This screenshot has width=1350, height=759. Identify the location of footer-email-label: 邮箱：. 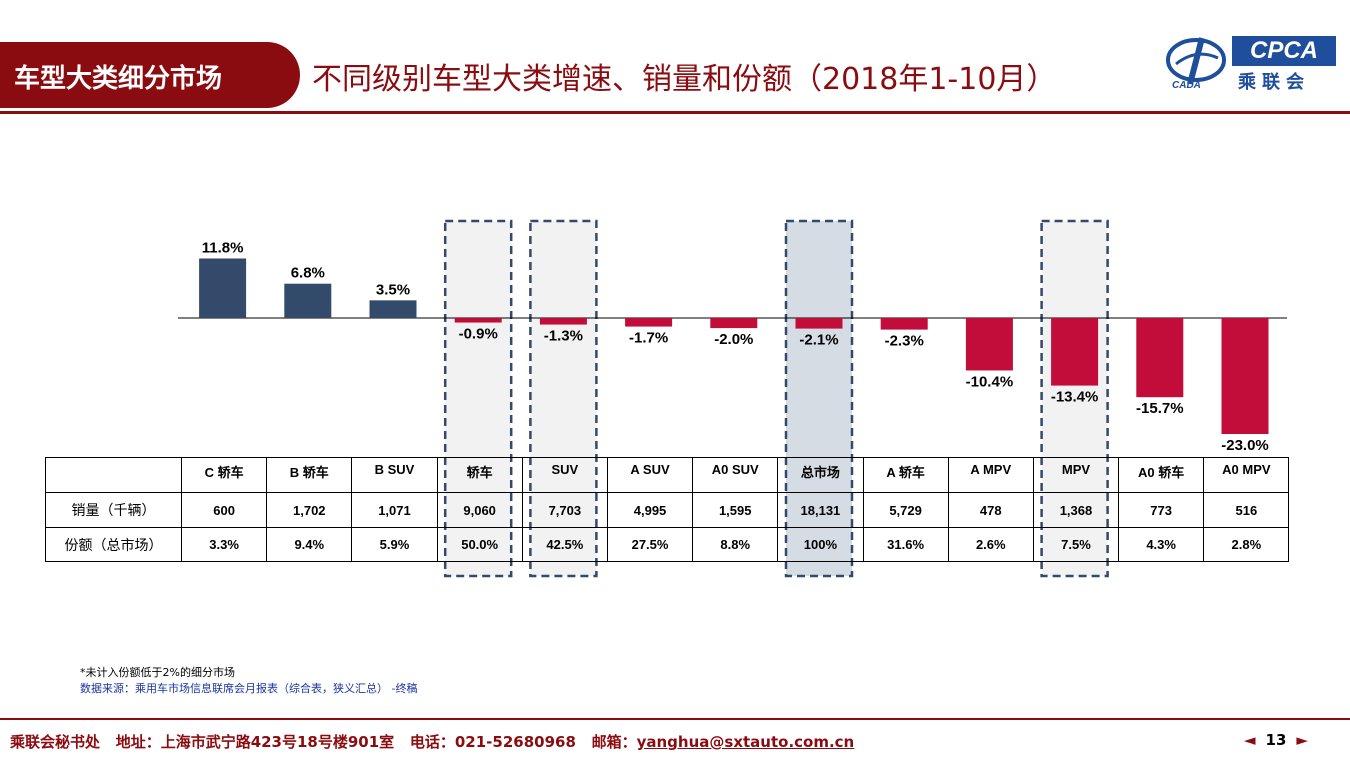
(614, 742).